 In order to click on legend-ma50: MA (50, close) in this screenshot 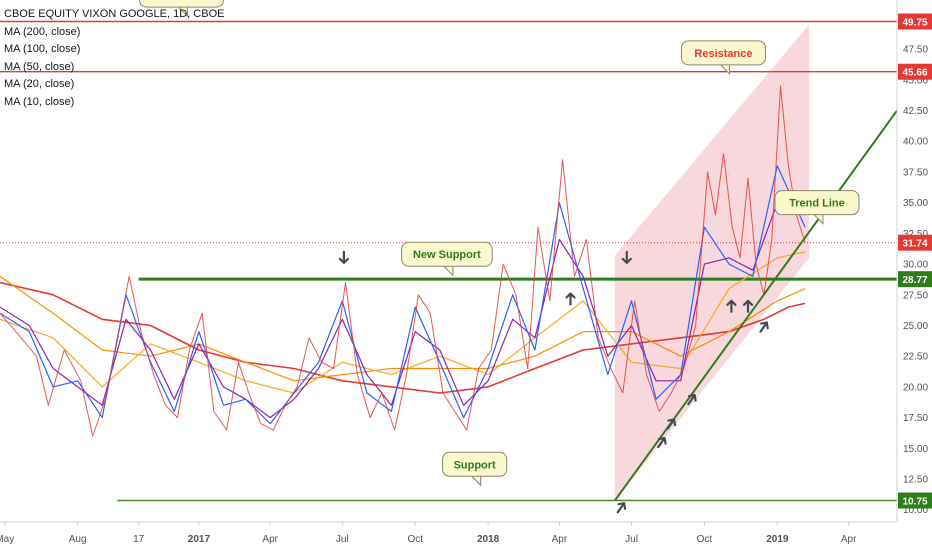, I will do `click(39, 66)`.